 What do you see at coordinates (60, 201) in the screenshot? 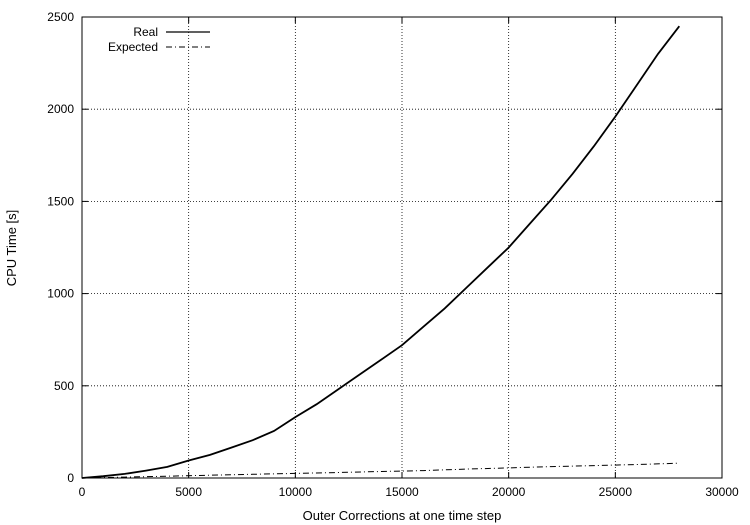
I see `y-tick-label: 1500` at bounding box center [60, 201].